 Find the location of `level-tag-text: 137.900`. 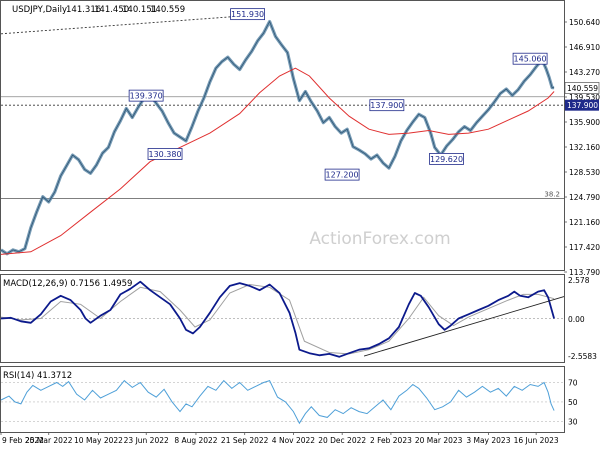

level-tag-text: 137.900 is located at coordinates (582, 105).